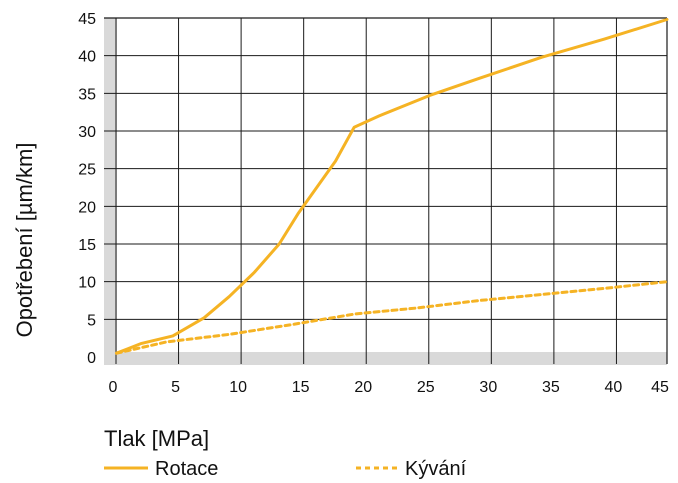 The width and height of the screenshot is (678, 483). Describe the element at coordinates (24, 240) in the screenshot. I see `y-axis-label: Opotřebení [µm/km]` at that location.